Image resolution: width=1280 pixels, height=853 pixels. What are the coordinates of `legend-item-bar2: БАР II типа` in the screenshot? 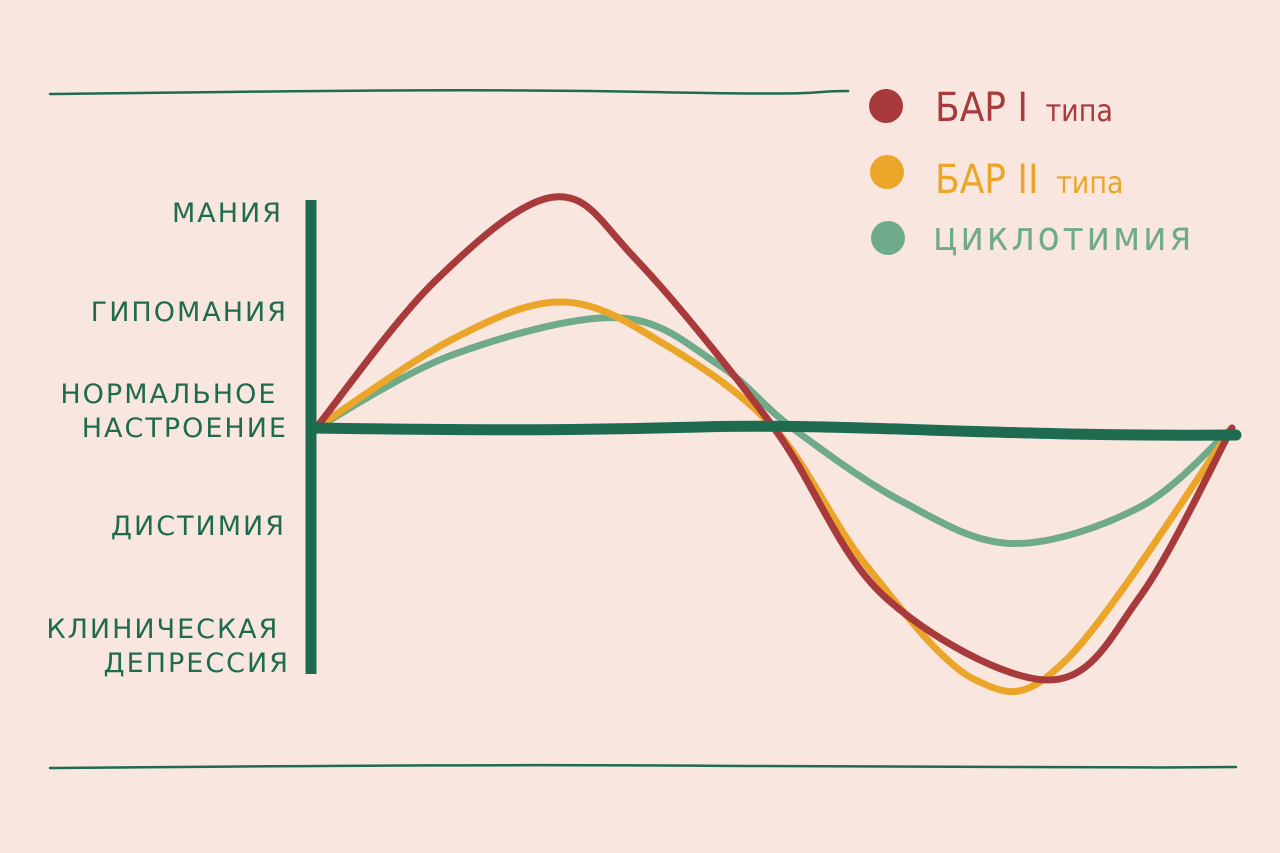 It's located at (997, 179).